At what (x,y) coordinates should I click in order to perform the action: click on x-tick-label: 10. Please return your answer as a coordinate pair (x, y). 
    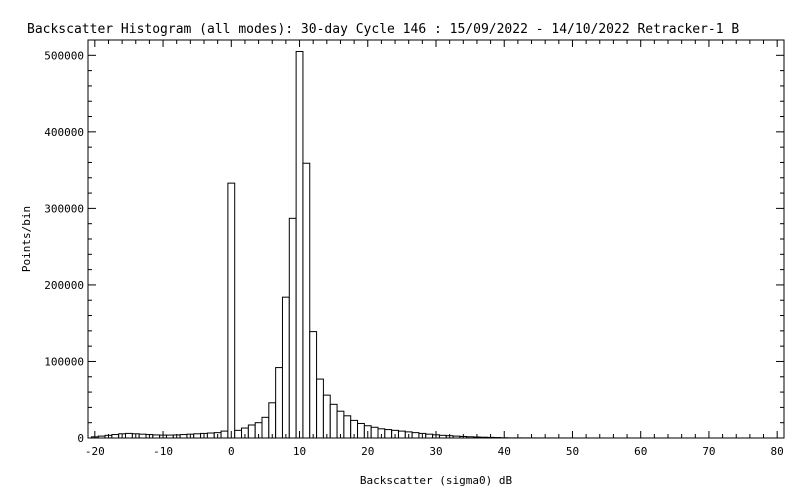
    Looking at the image, I should click on (299, 451).